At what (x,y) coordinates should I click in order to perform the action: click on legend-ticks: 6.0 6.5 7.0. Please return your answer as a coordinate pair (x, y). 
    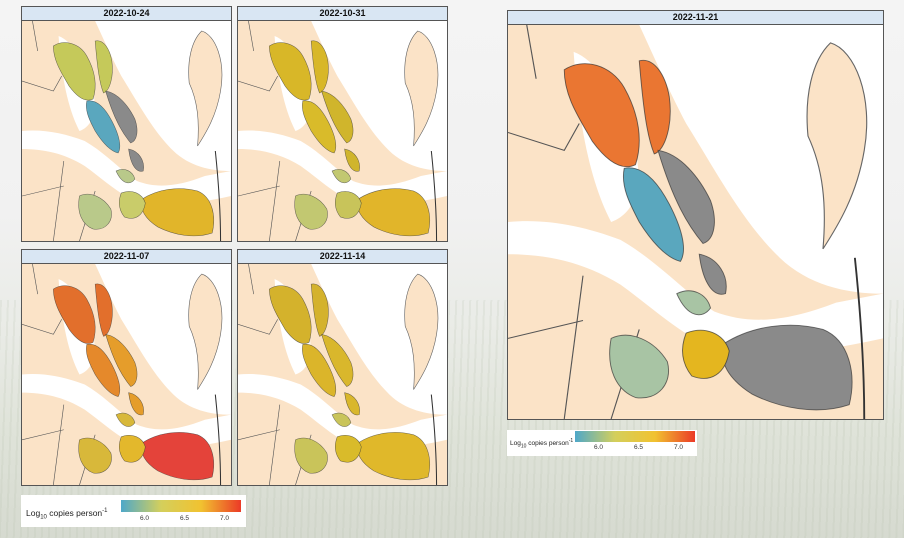
    Looking at the image, I should click on (181, 520).